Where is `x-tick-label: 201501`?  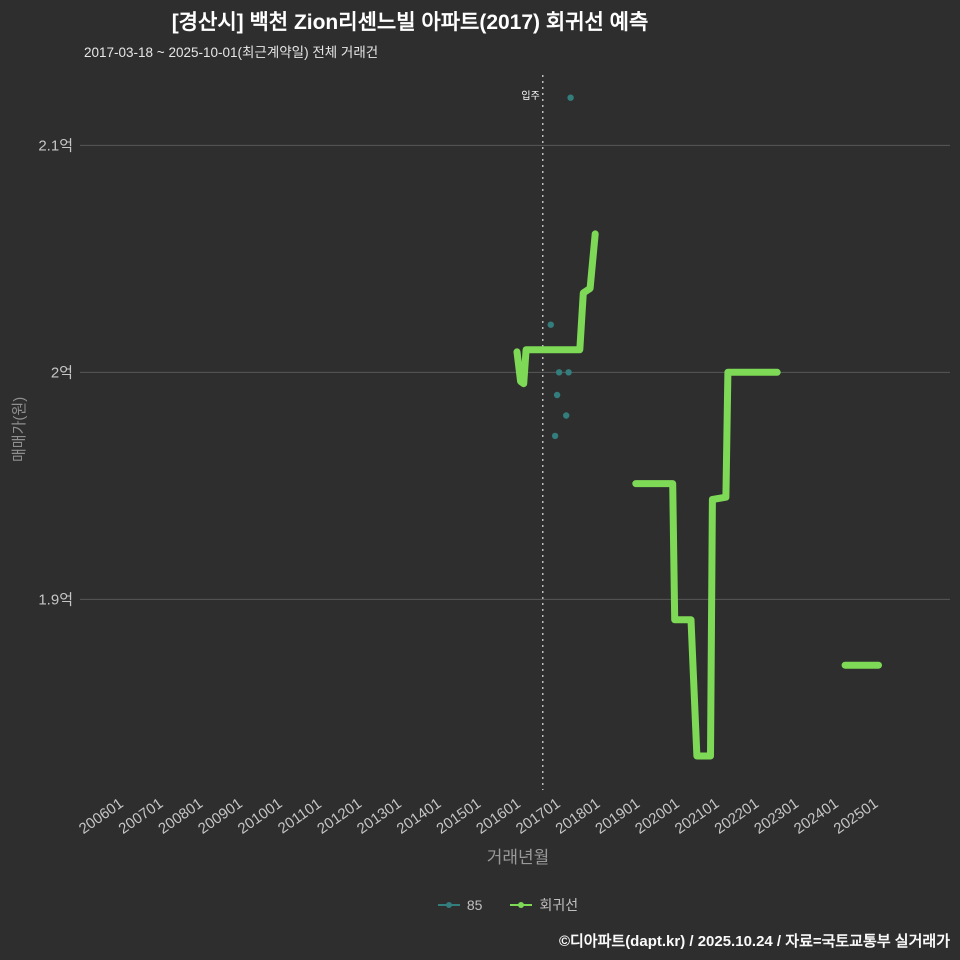
x-tick-label: 201501 is located at coordinates (458, 816).